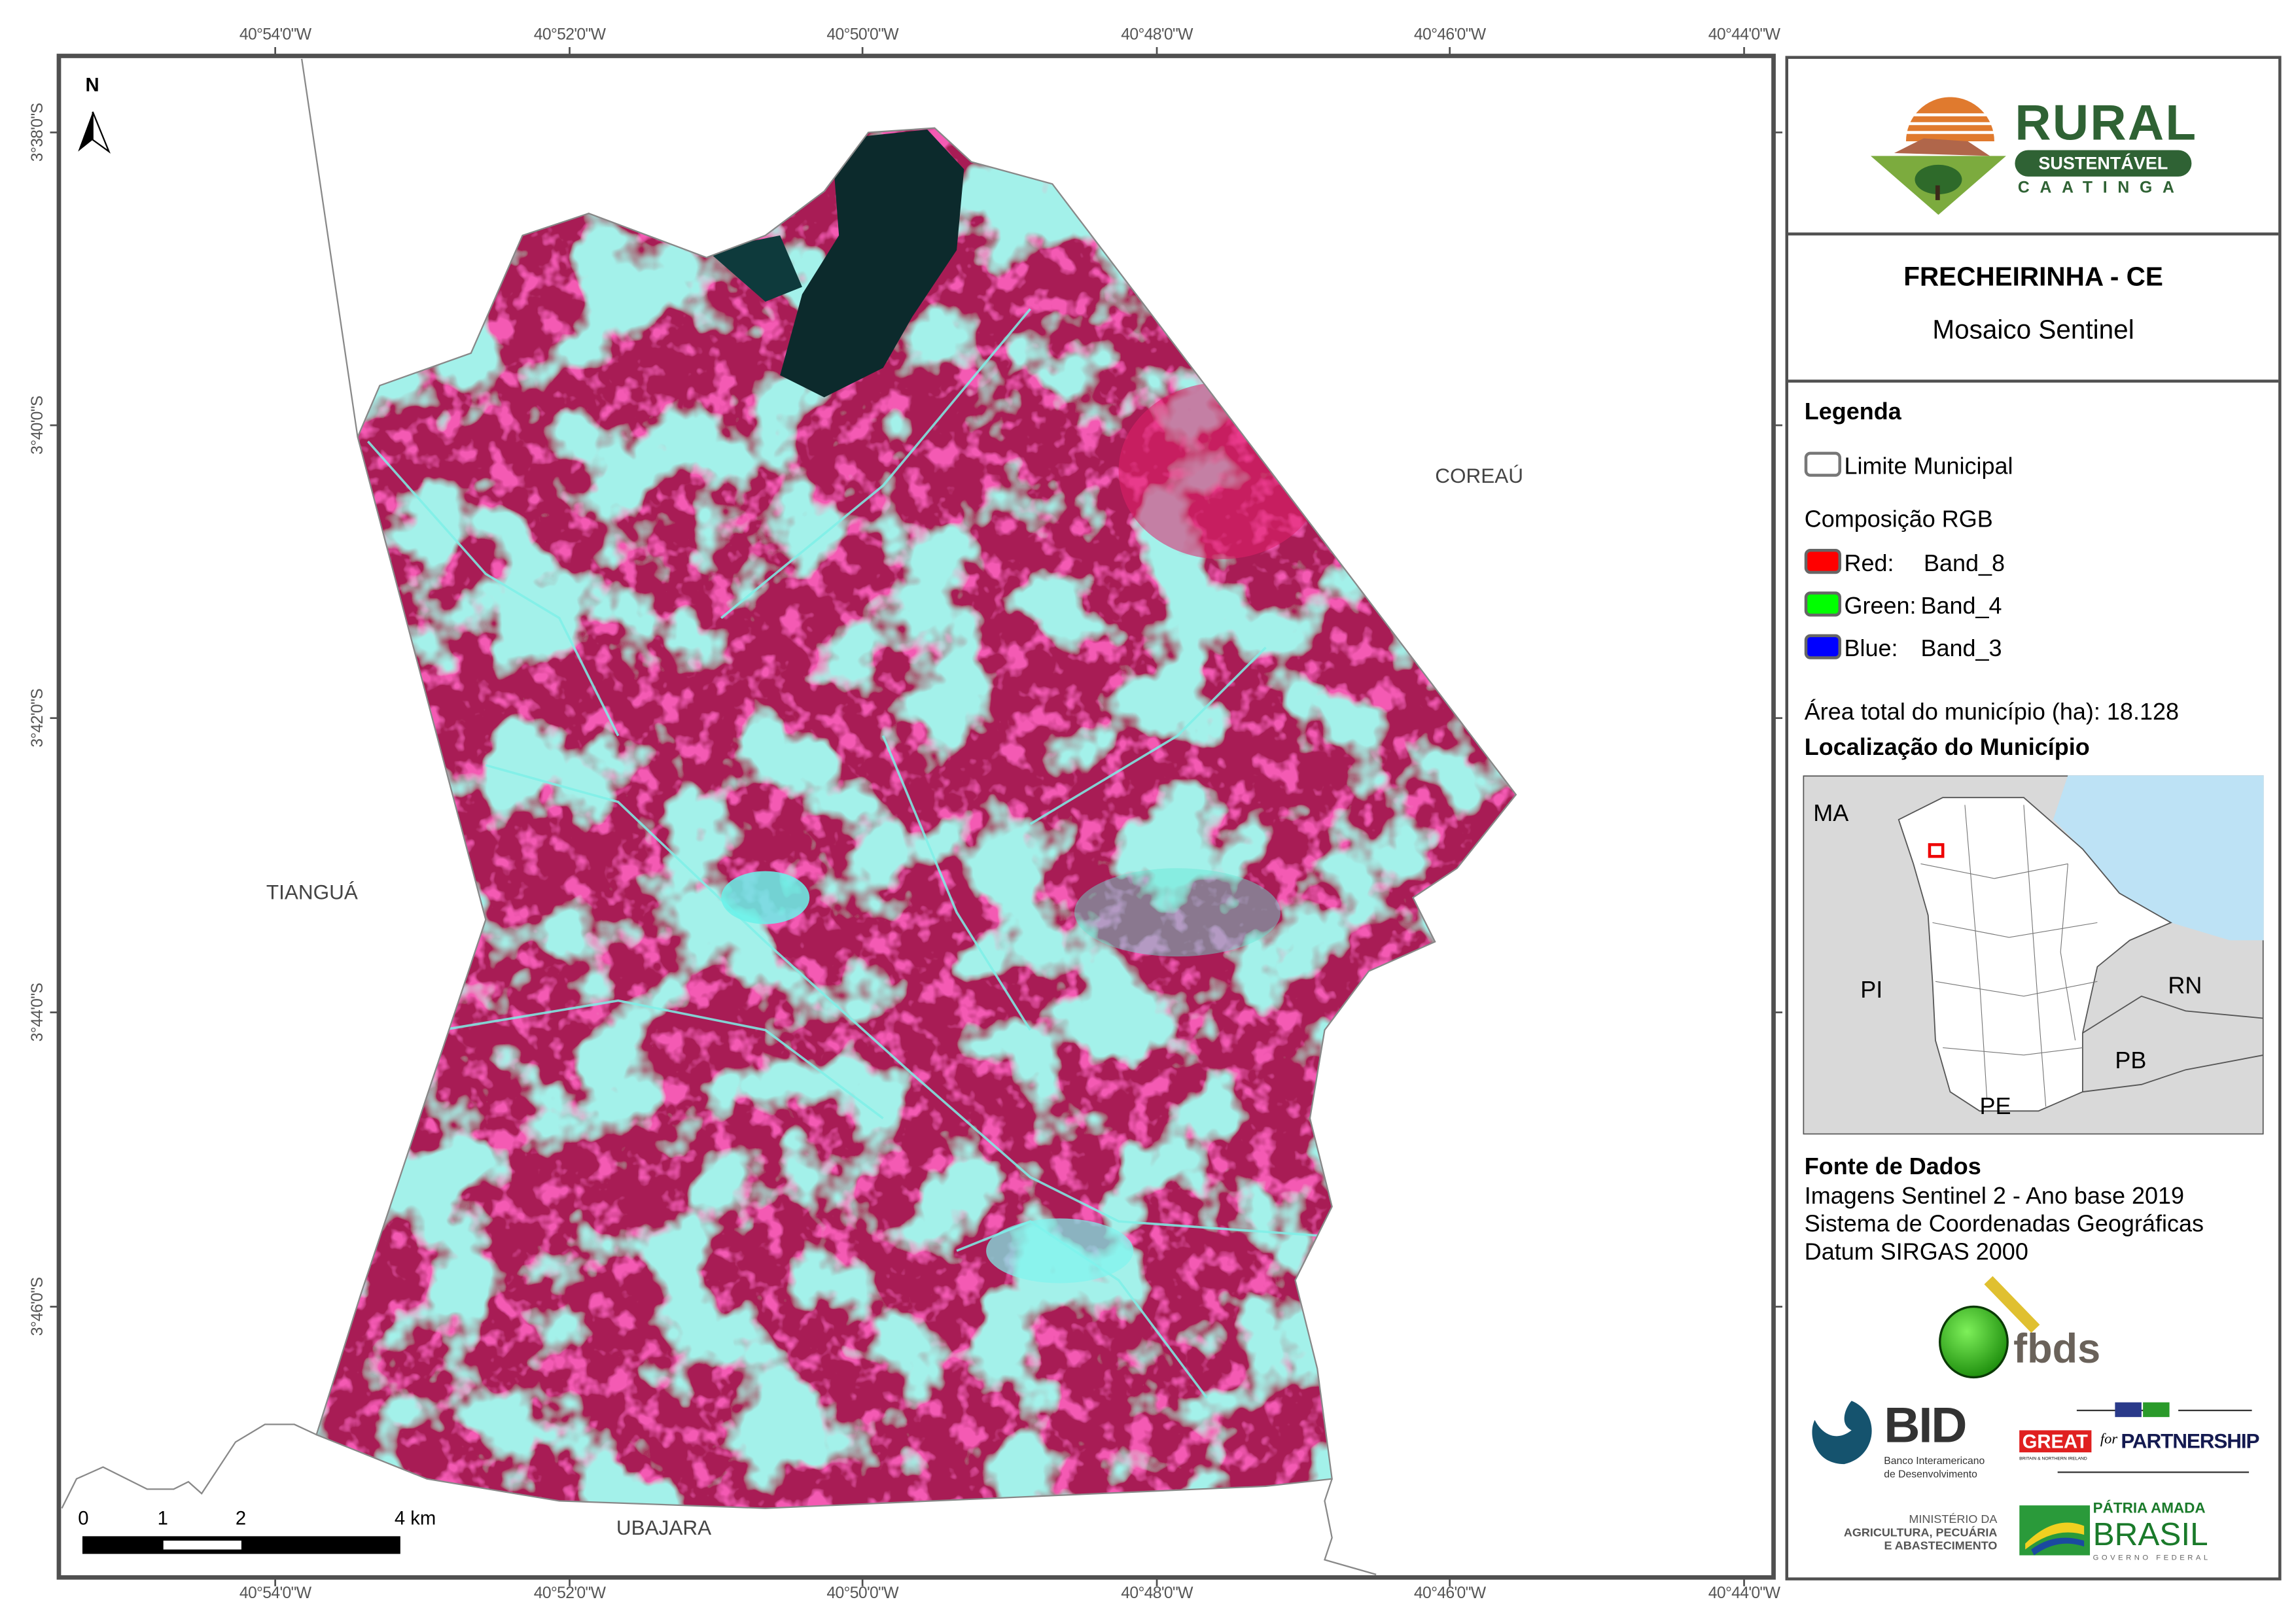  What do you see at coordinates (241, 1545) in the screenshot?
I see `scale-bar` at bounding box center [241, 1545].